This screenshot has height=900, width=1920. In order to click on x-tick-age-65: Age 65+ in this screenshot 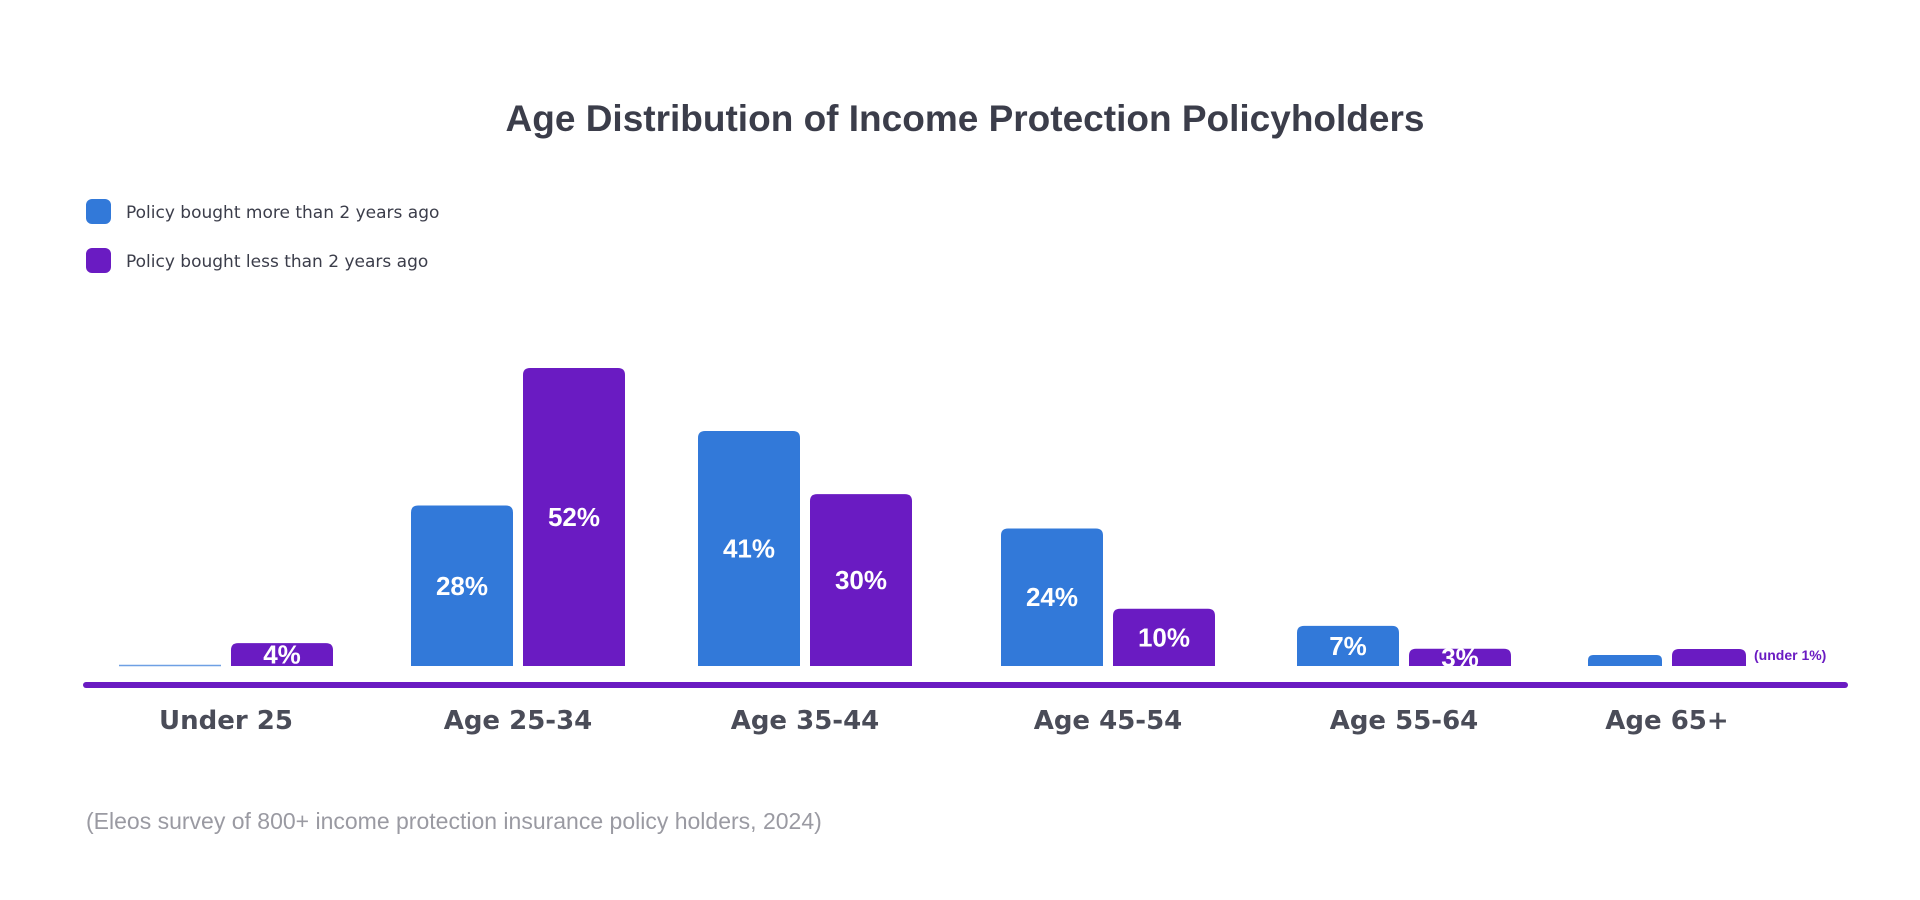, I will do `click(1666, 721)`.